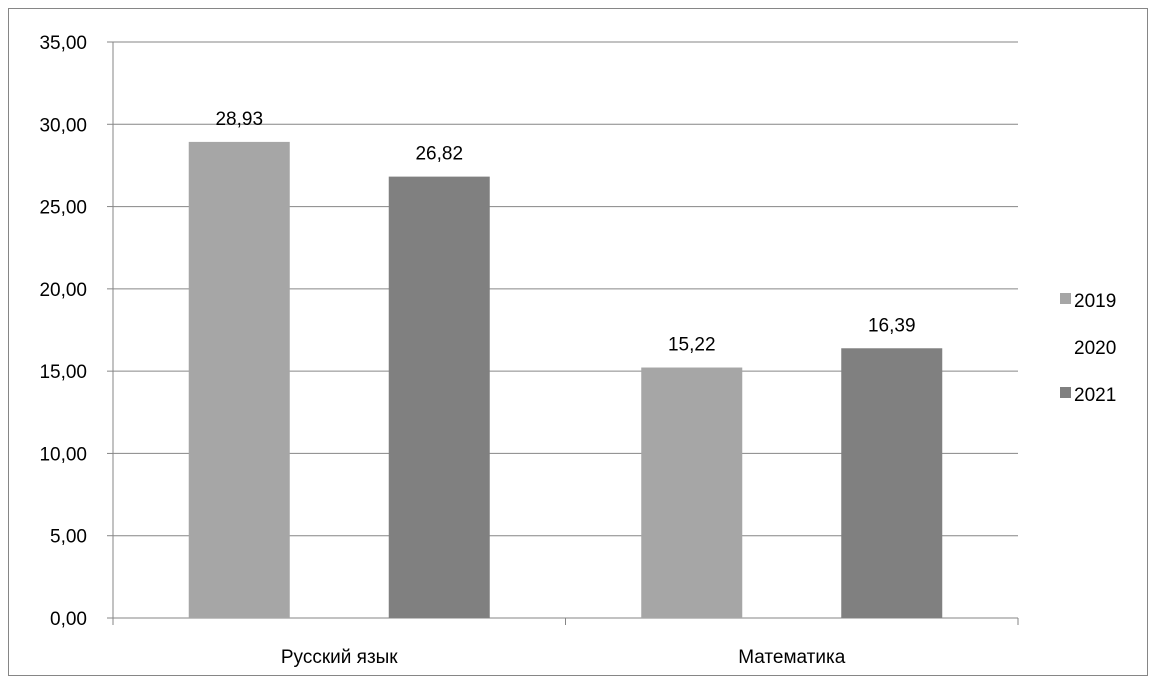 The height and width of the screenshot is (677, 1149). I want to click on y-tick-label: 35,00, so click(63, 43).